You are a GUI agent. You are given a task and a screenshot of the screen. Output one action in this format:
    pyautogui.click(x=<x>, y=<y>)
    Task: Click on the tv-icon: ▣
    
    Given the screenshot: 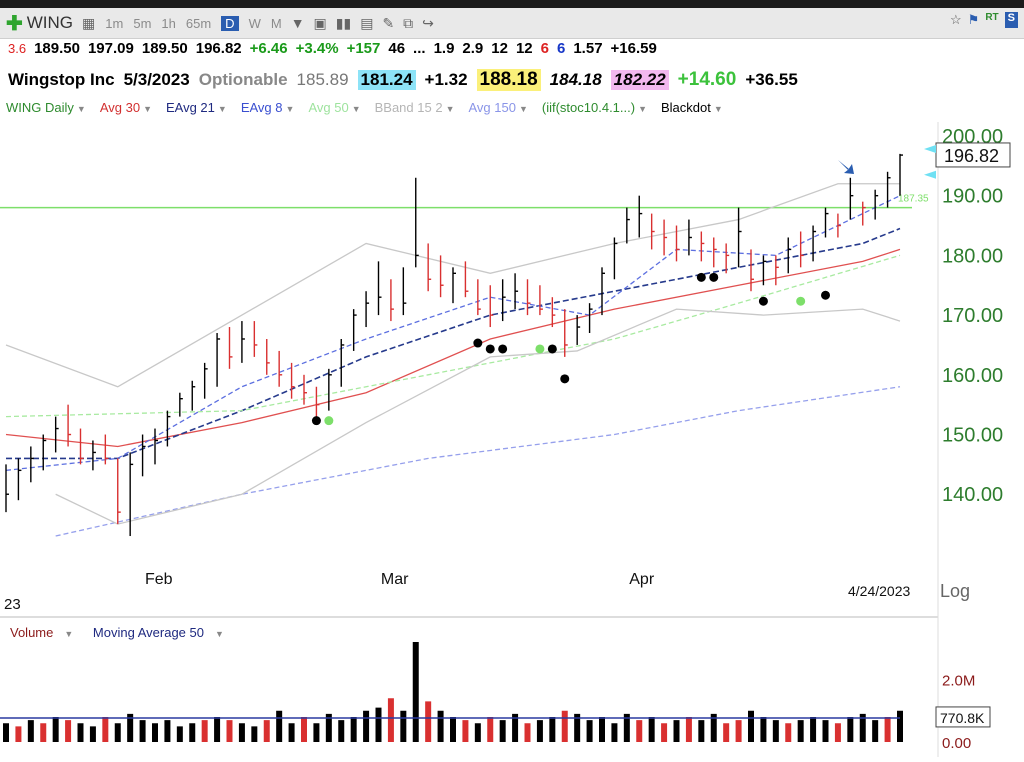 What is the action you would take?
    pyautogui.click(x=320, y=22)
    